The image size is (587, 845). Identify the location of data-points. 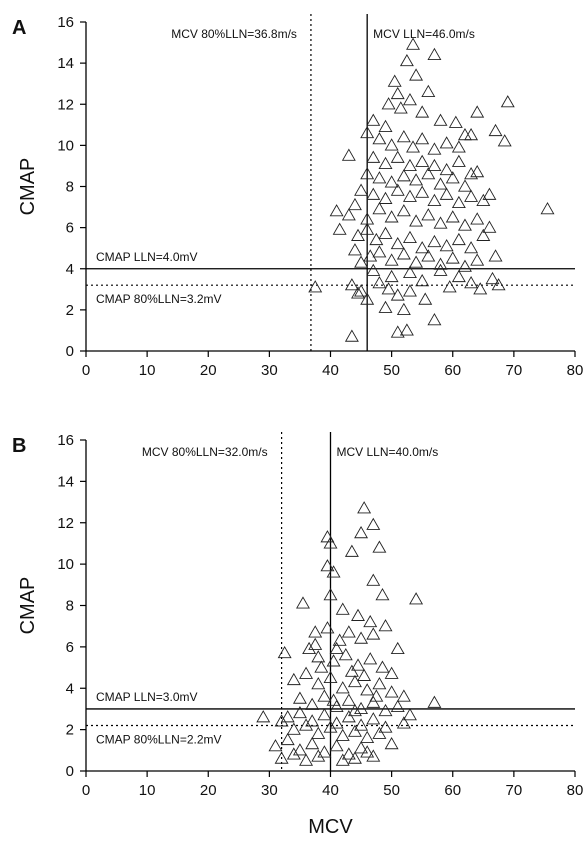
(349, 633).